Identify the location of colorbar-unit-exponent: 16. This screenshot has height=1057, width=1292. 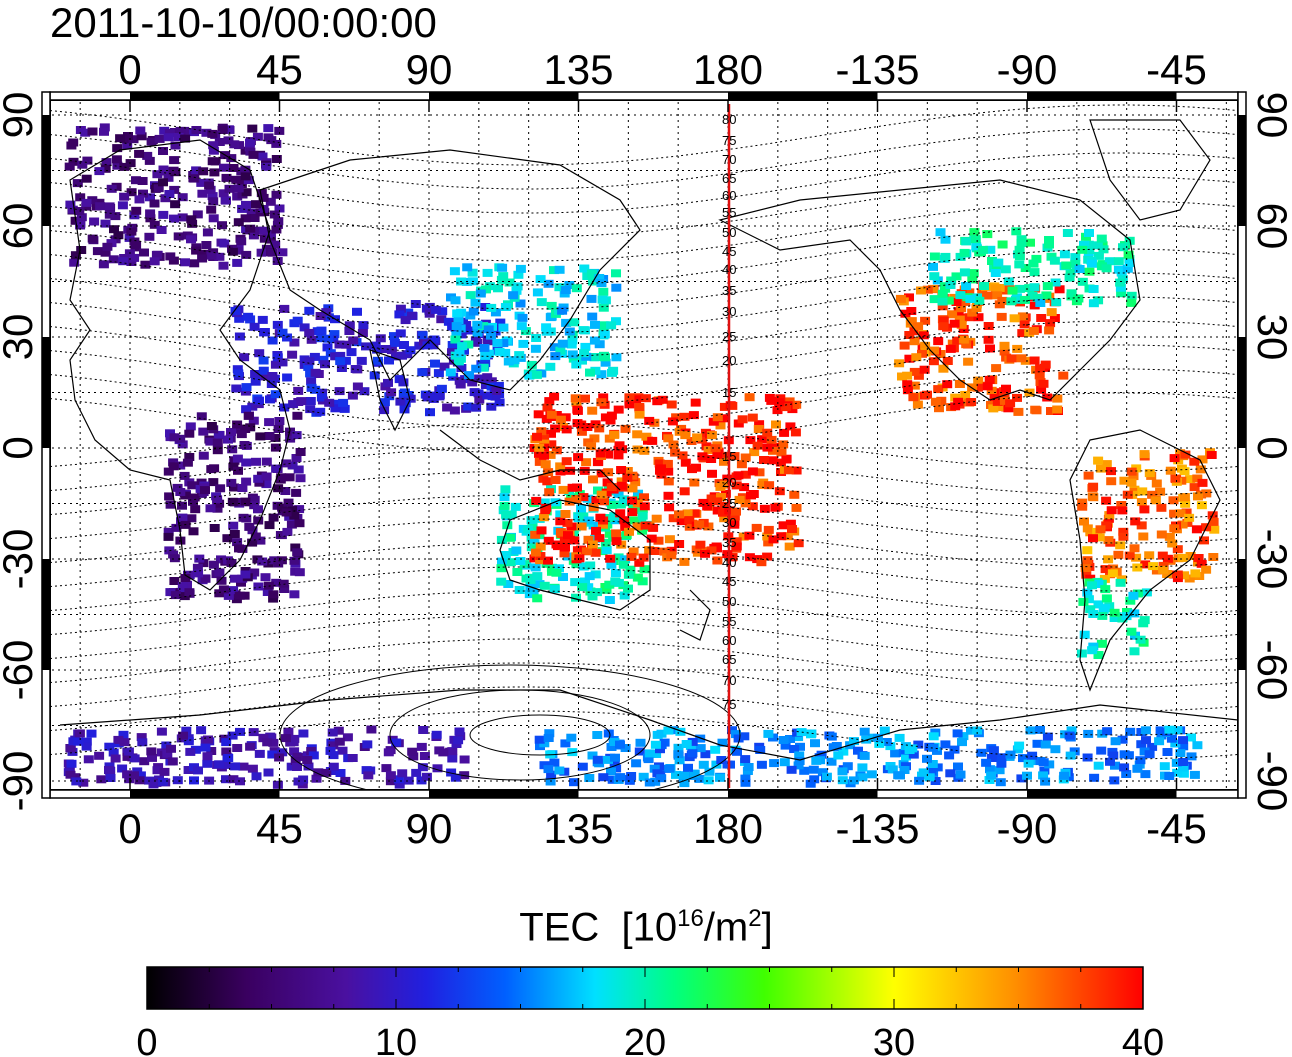
(690, 918).